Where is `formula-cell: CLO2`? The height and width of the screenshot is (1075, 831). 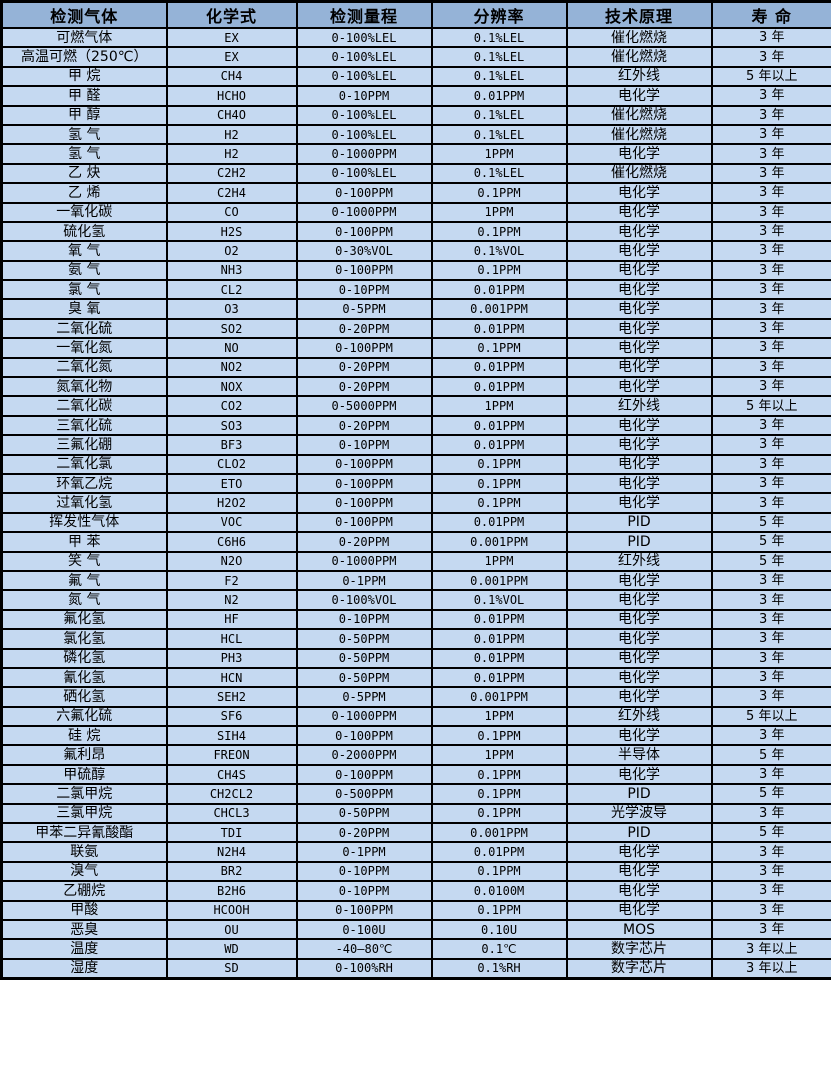 formula-cell: CLO2 is located at coordinates (231, 464).